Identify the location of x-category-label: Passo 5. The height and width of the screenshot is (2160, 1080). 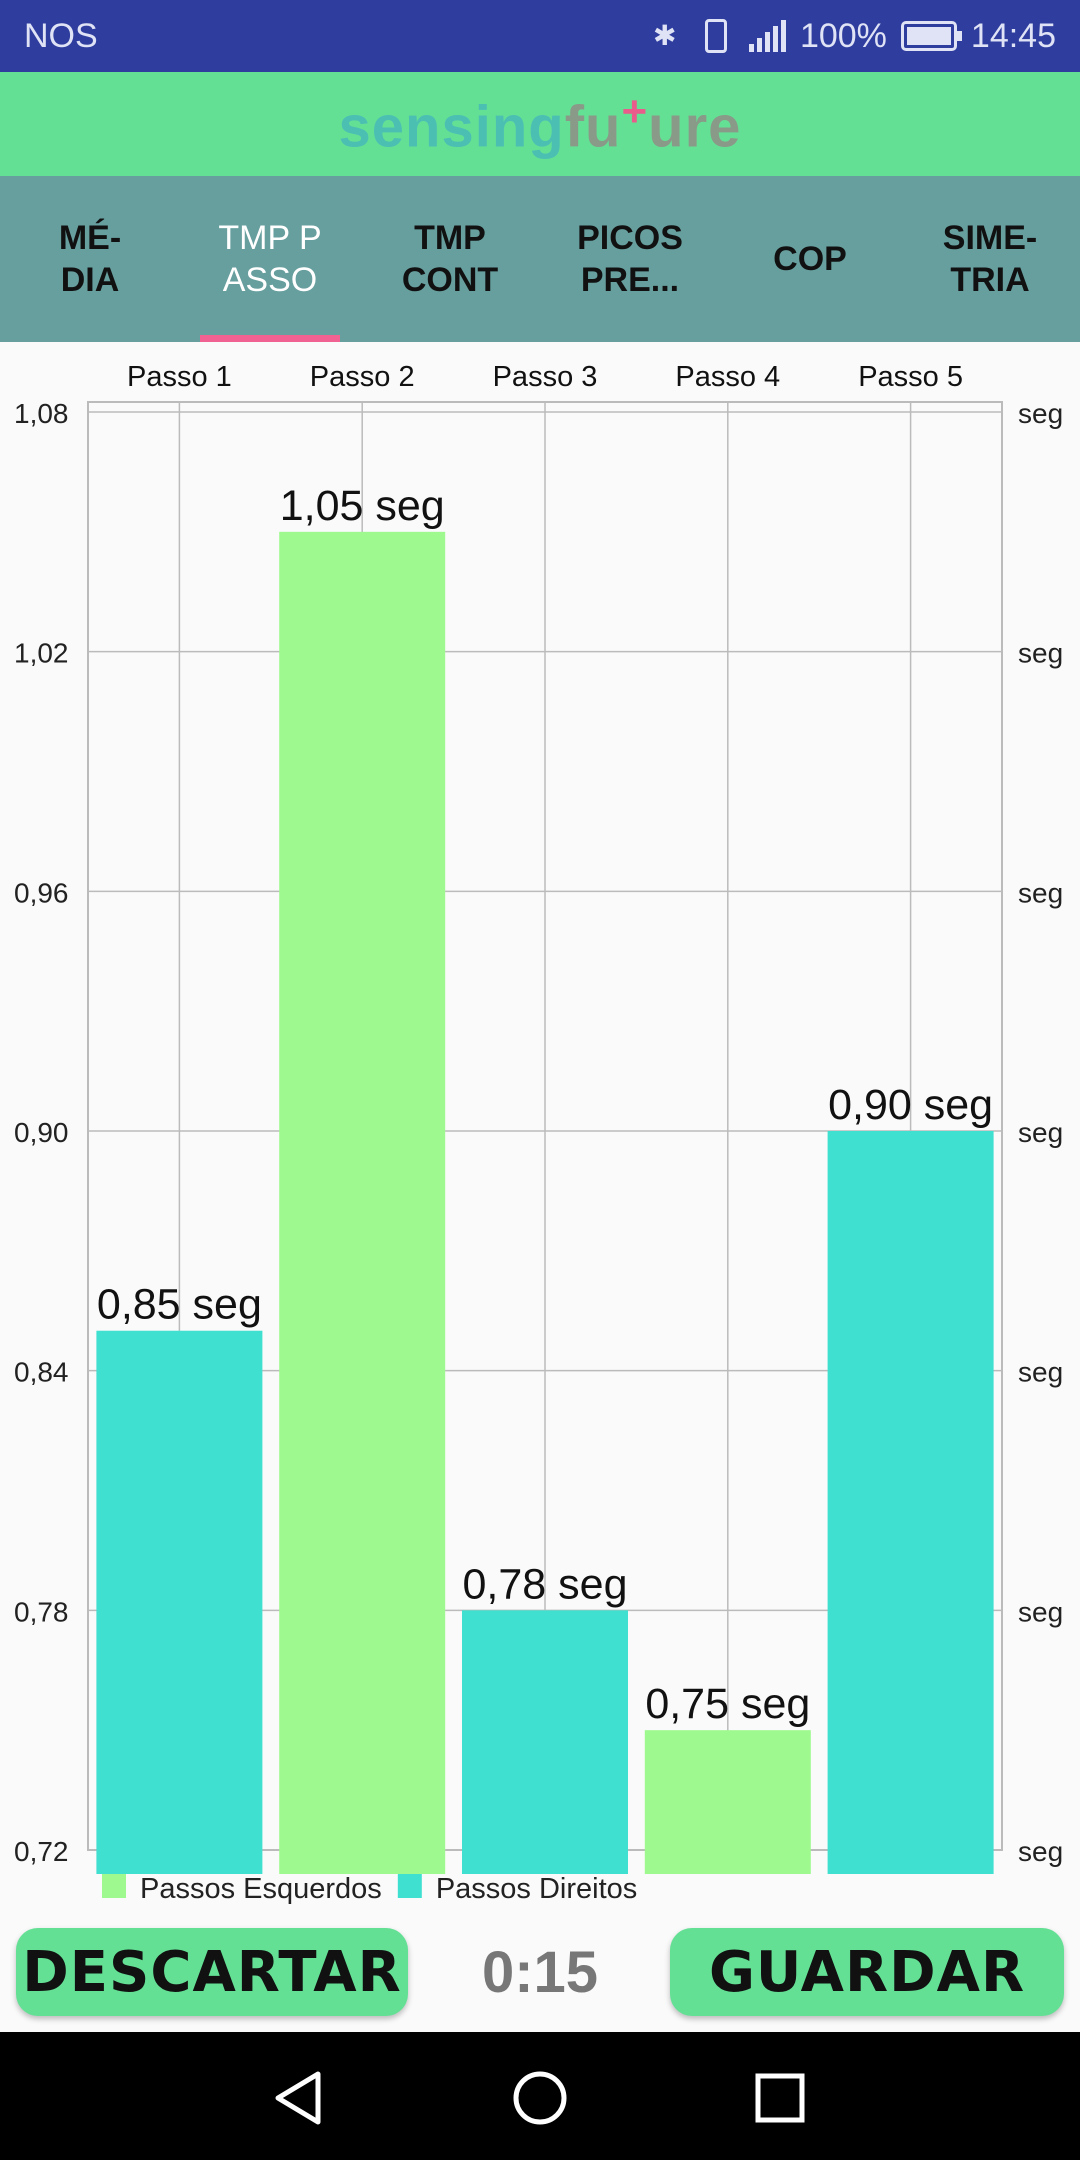
(910, 377).